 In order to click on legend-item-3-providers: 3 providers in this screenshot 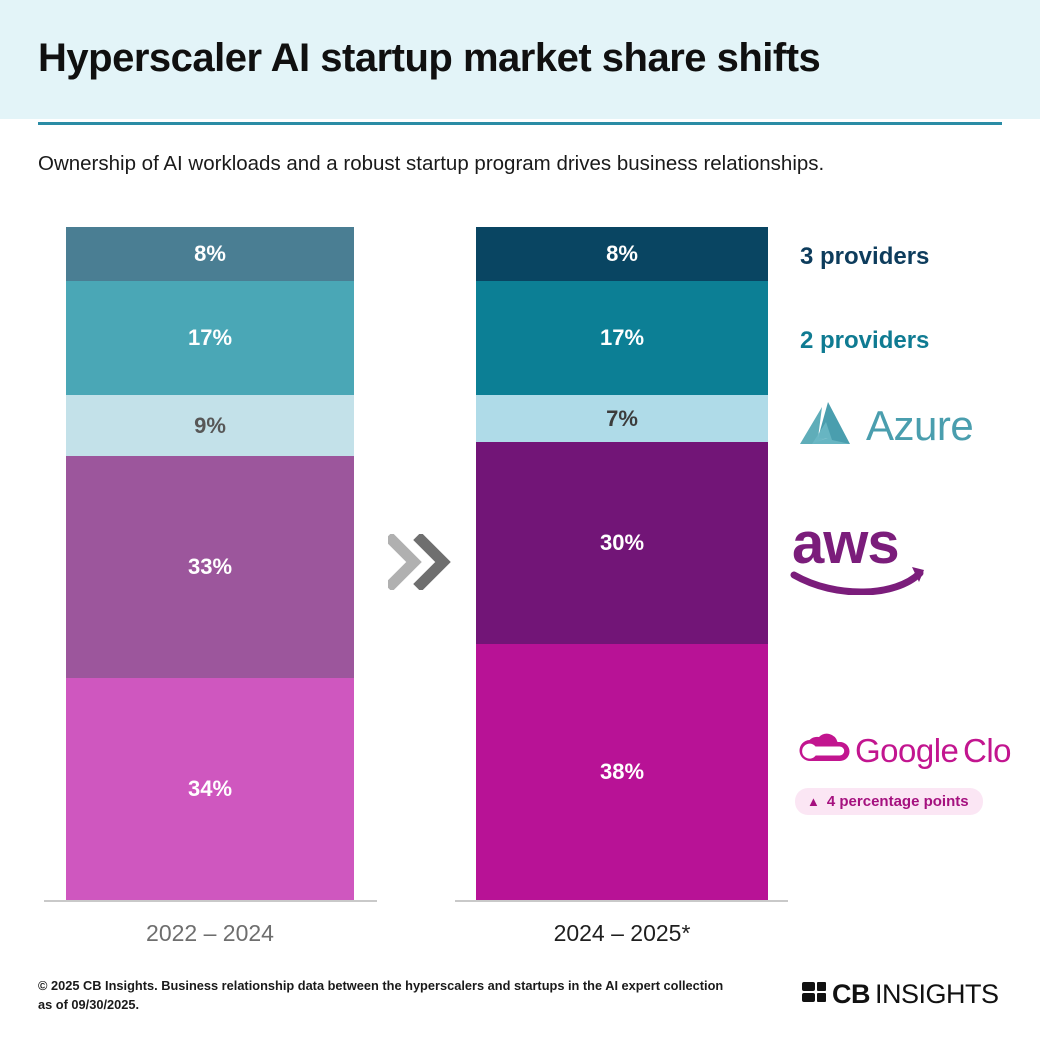, I will do `click(865, 256)`.